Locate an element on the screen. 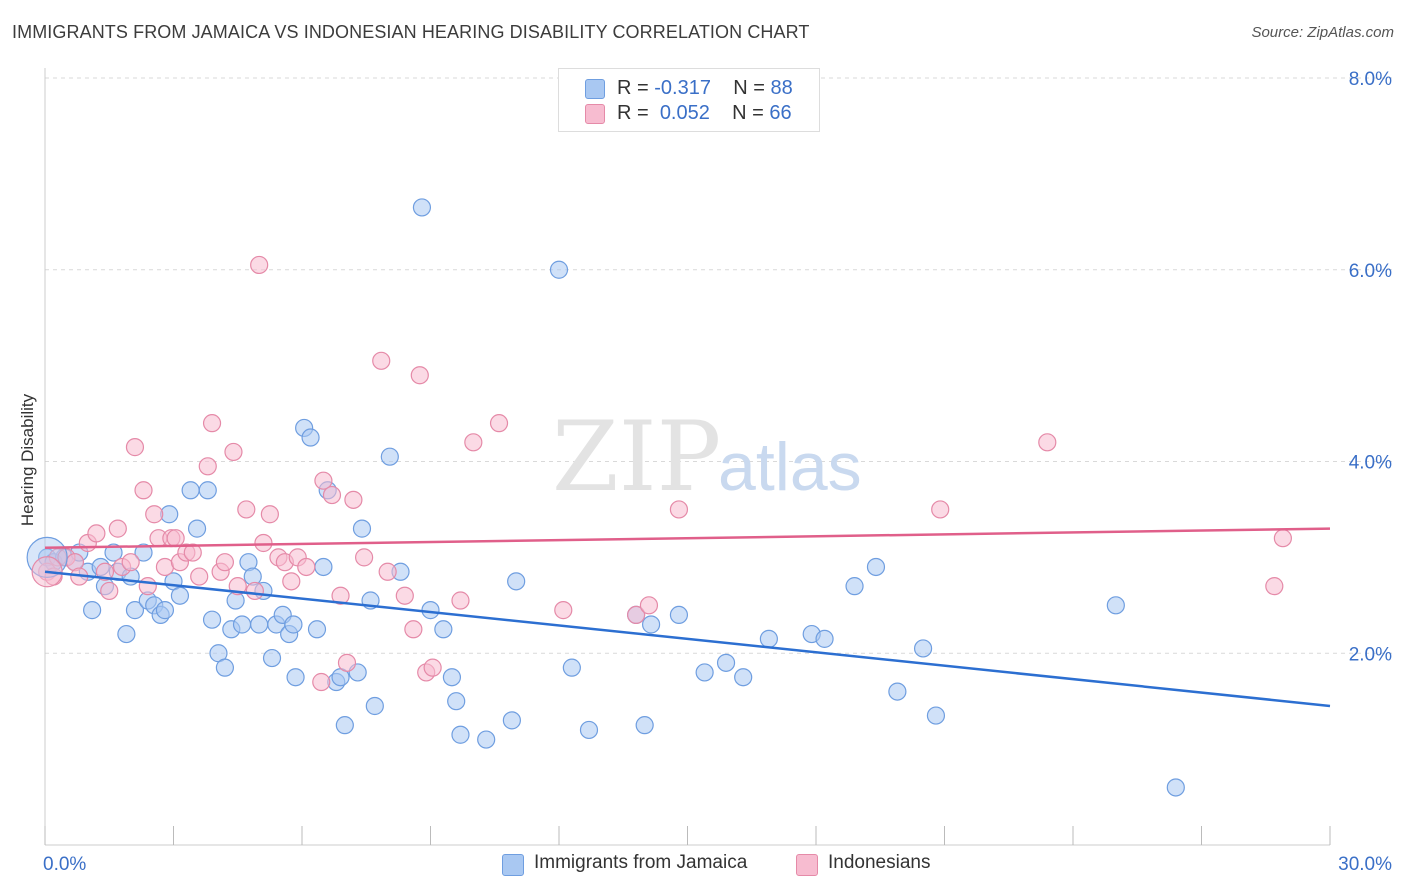 This screenshot has height=892, width=1406. watermark-atlas: atlas is located at coordinates (790, 467).